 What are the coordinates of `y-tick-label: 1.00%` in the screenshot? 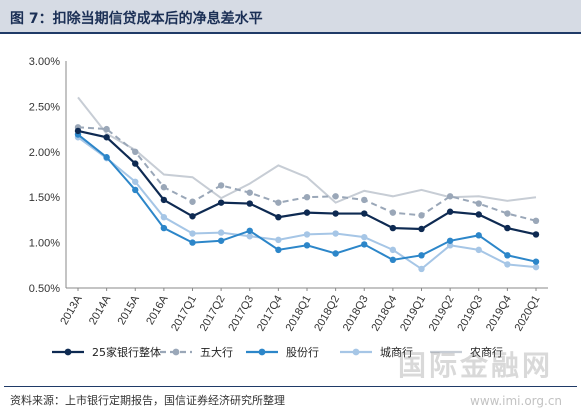 It's located at (44, 244).